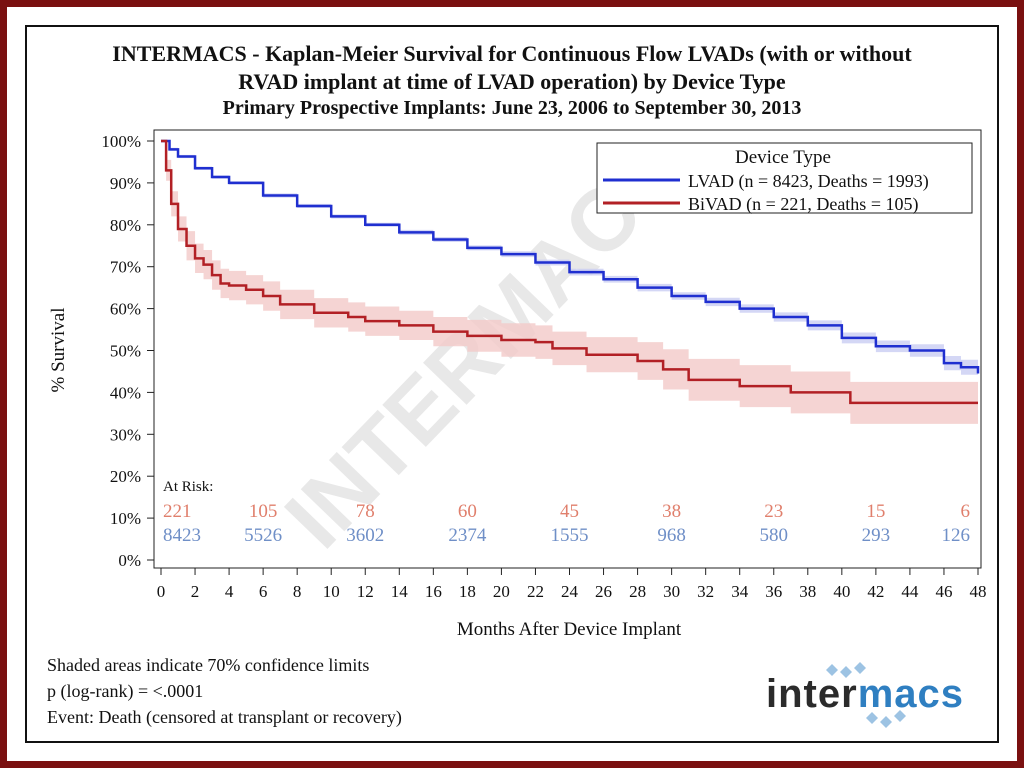  I want to click on at-risk-bivad-count: 15, so click(875, 511).